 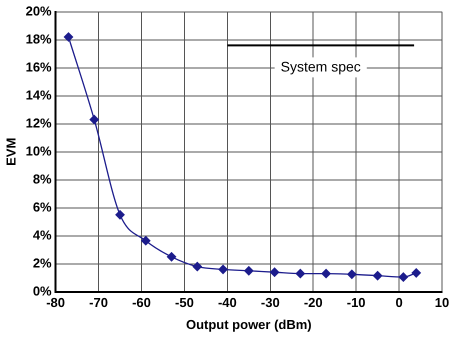 What do you see at coordinates (10, 152) in the screenshot?
I see `y-axis-title: EVM` at bounding box center [10, 152].